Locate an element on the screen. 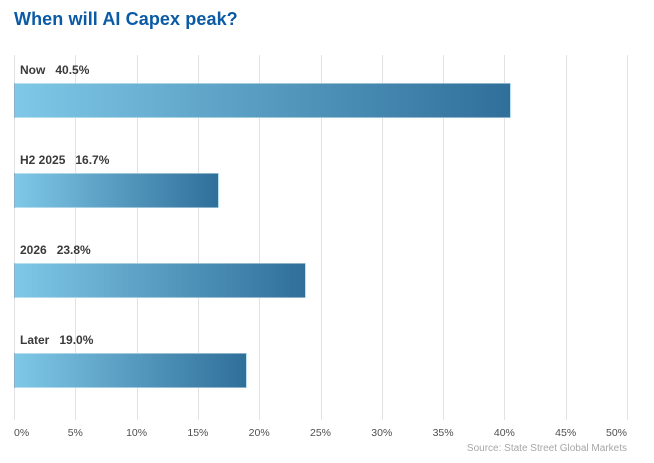 The width and height of the screenshot is (654, 463). category-label: 2026 is located at coordinates (33, 250).